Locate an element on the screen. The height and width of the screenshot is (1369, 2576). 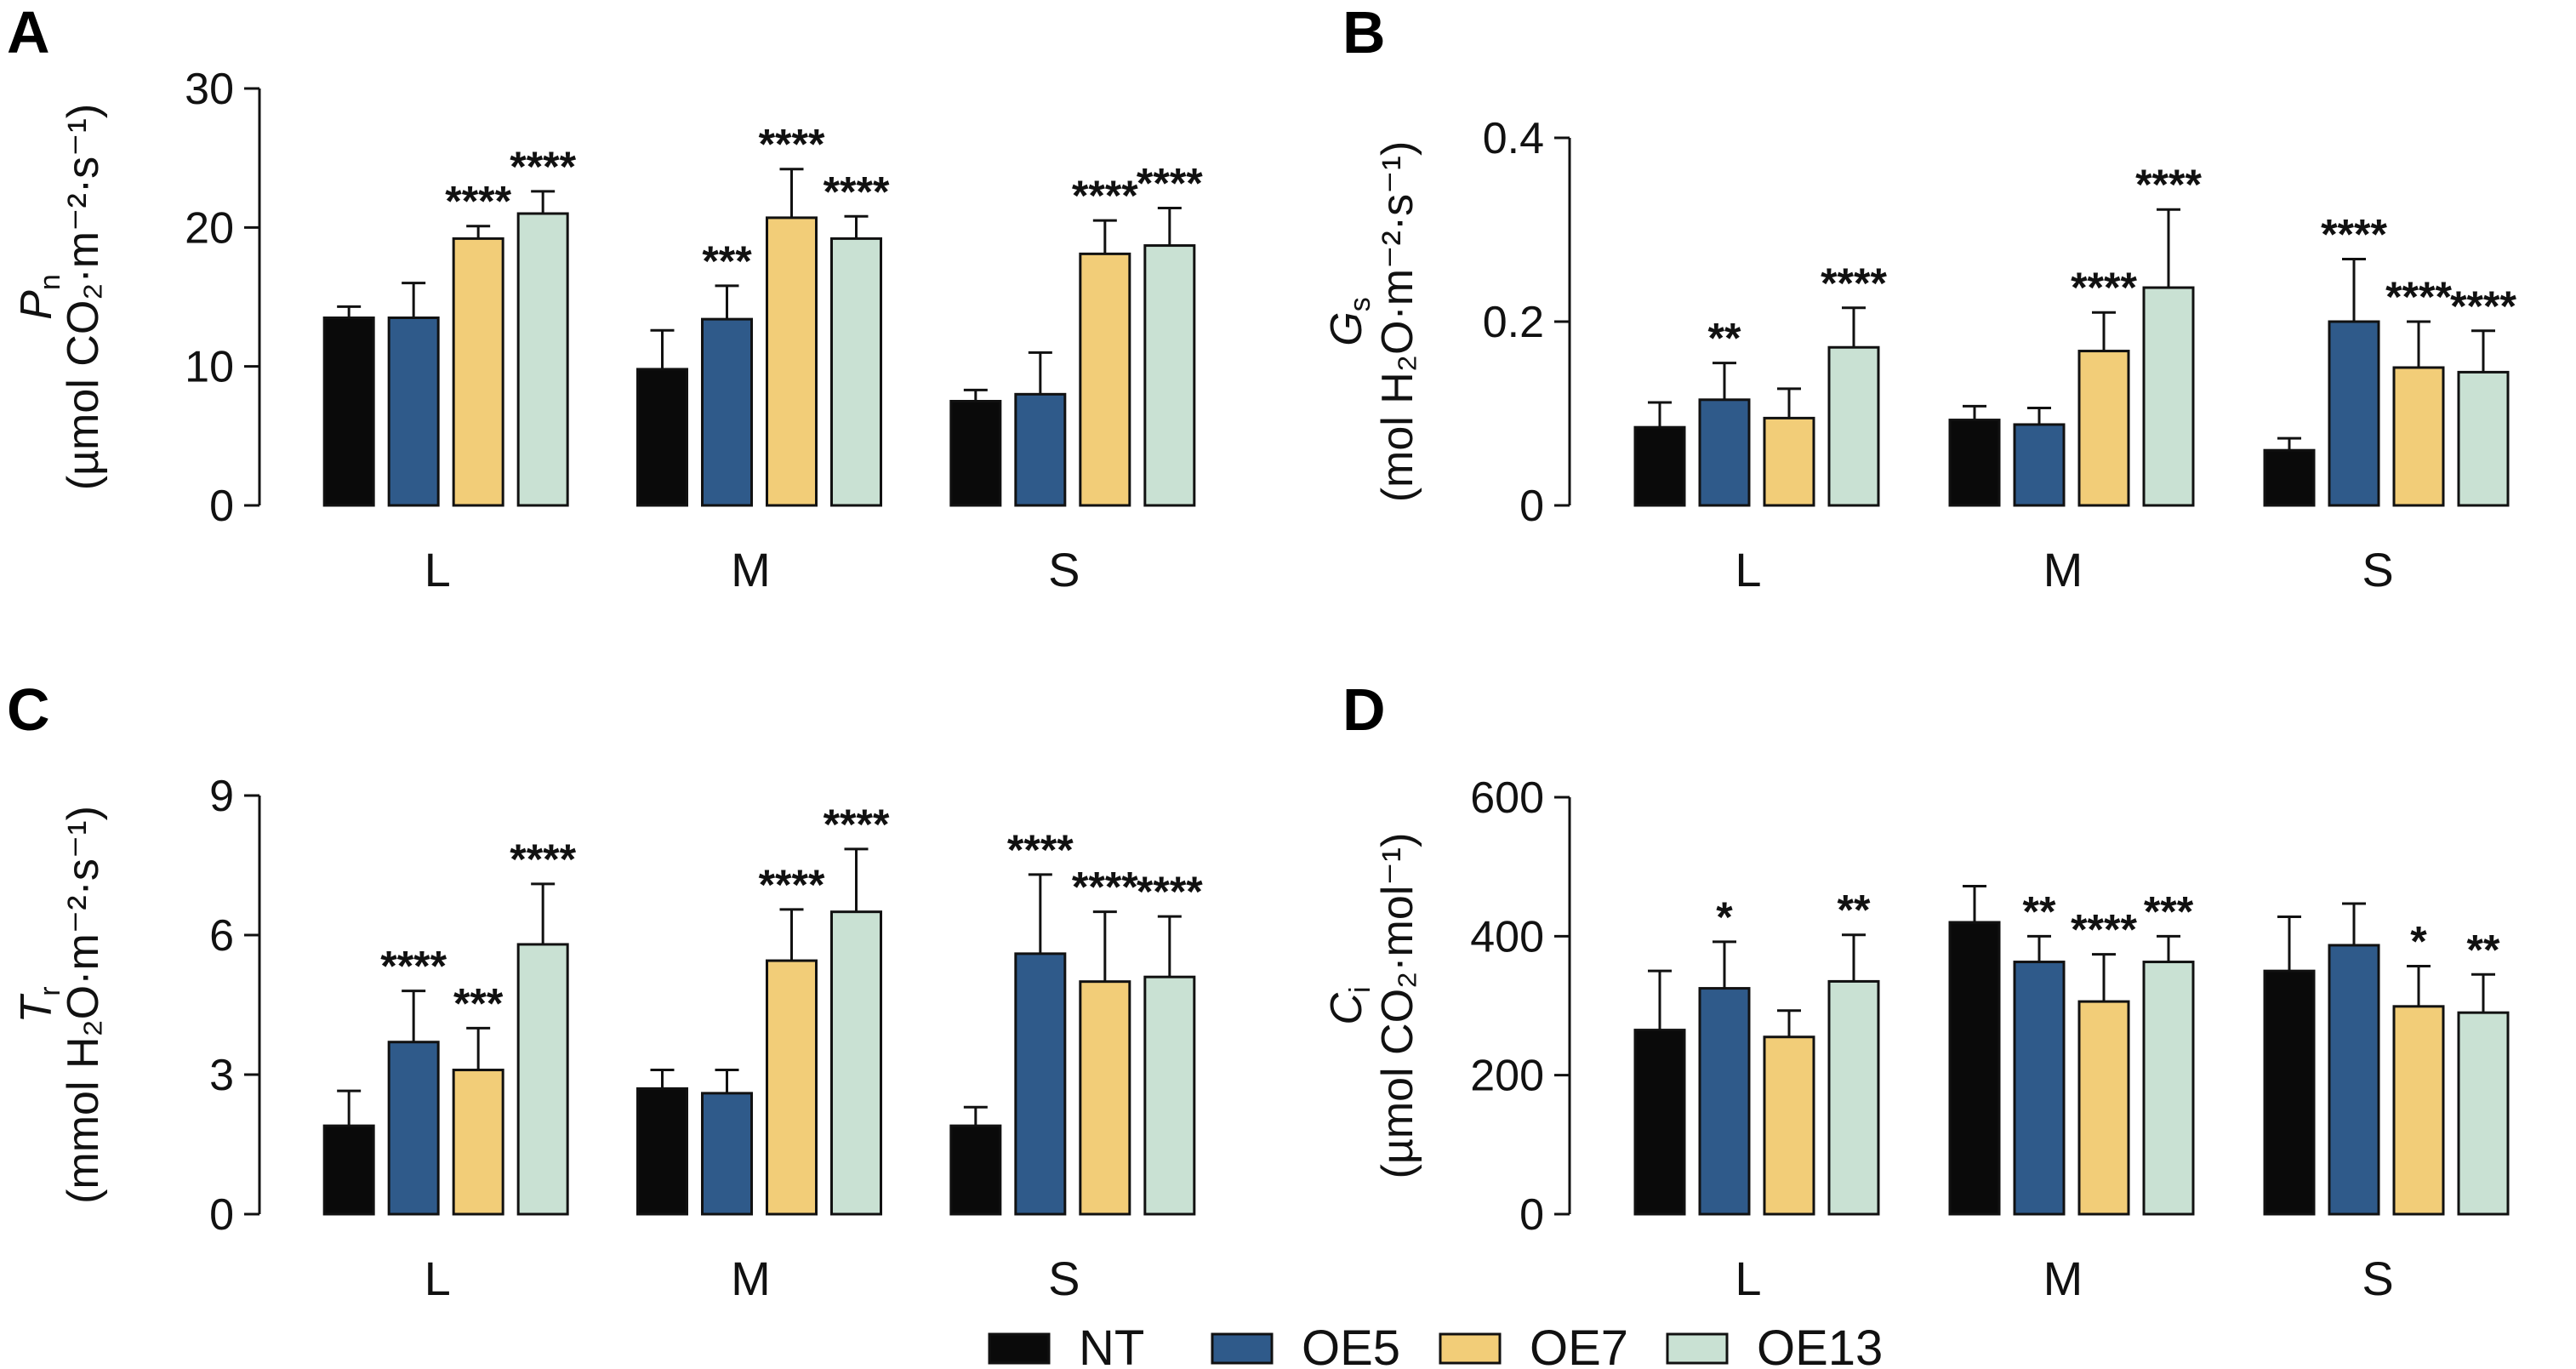
legend-label-oe7: OE7 is located at coordinates (1579, 1345).